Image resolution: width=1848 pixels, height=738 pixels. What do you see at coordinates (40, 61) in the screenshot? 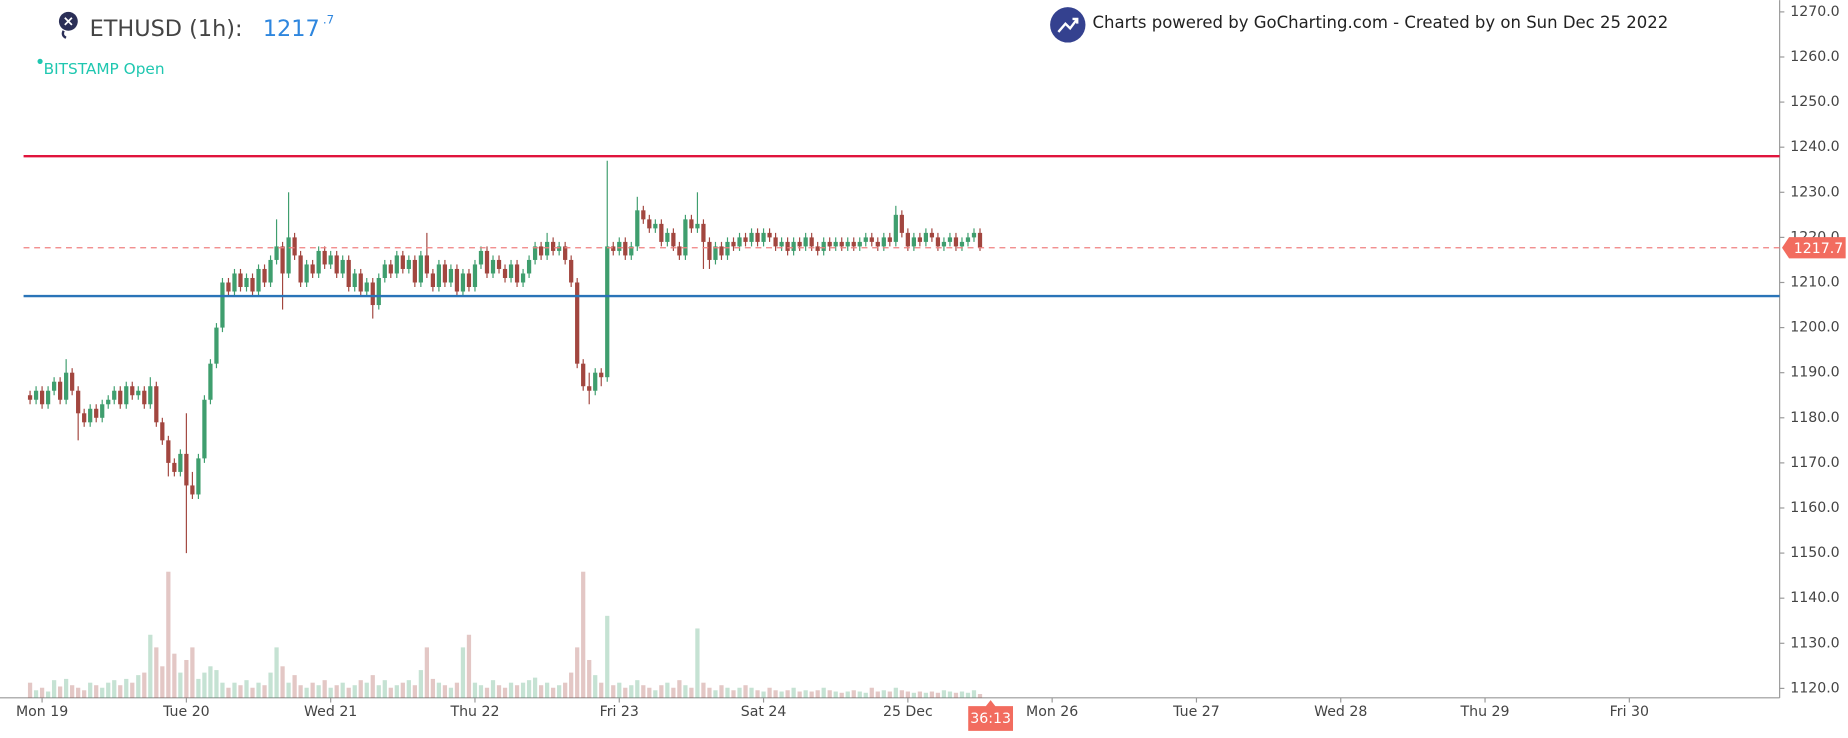
I see `status-dot` at bounding box center [40, 61].